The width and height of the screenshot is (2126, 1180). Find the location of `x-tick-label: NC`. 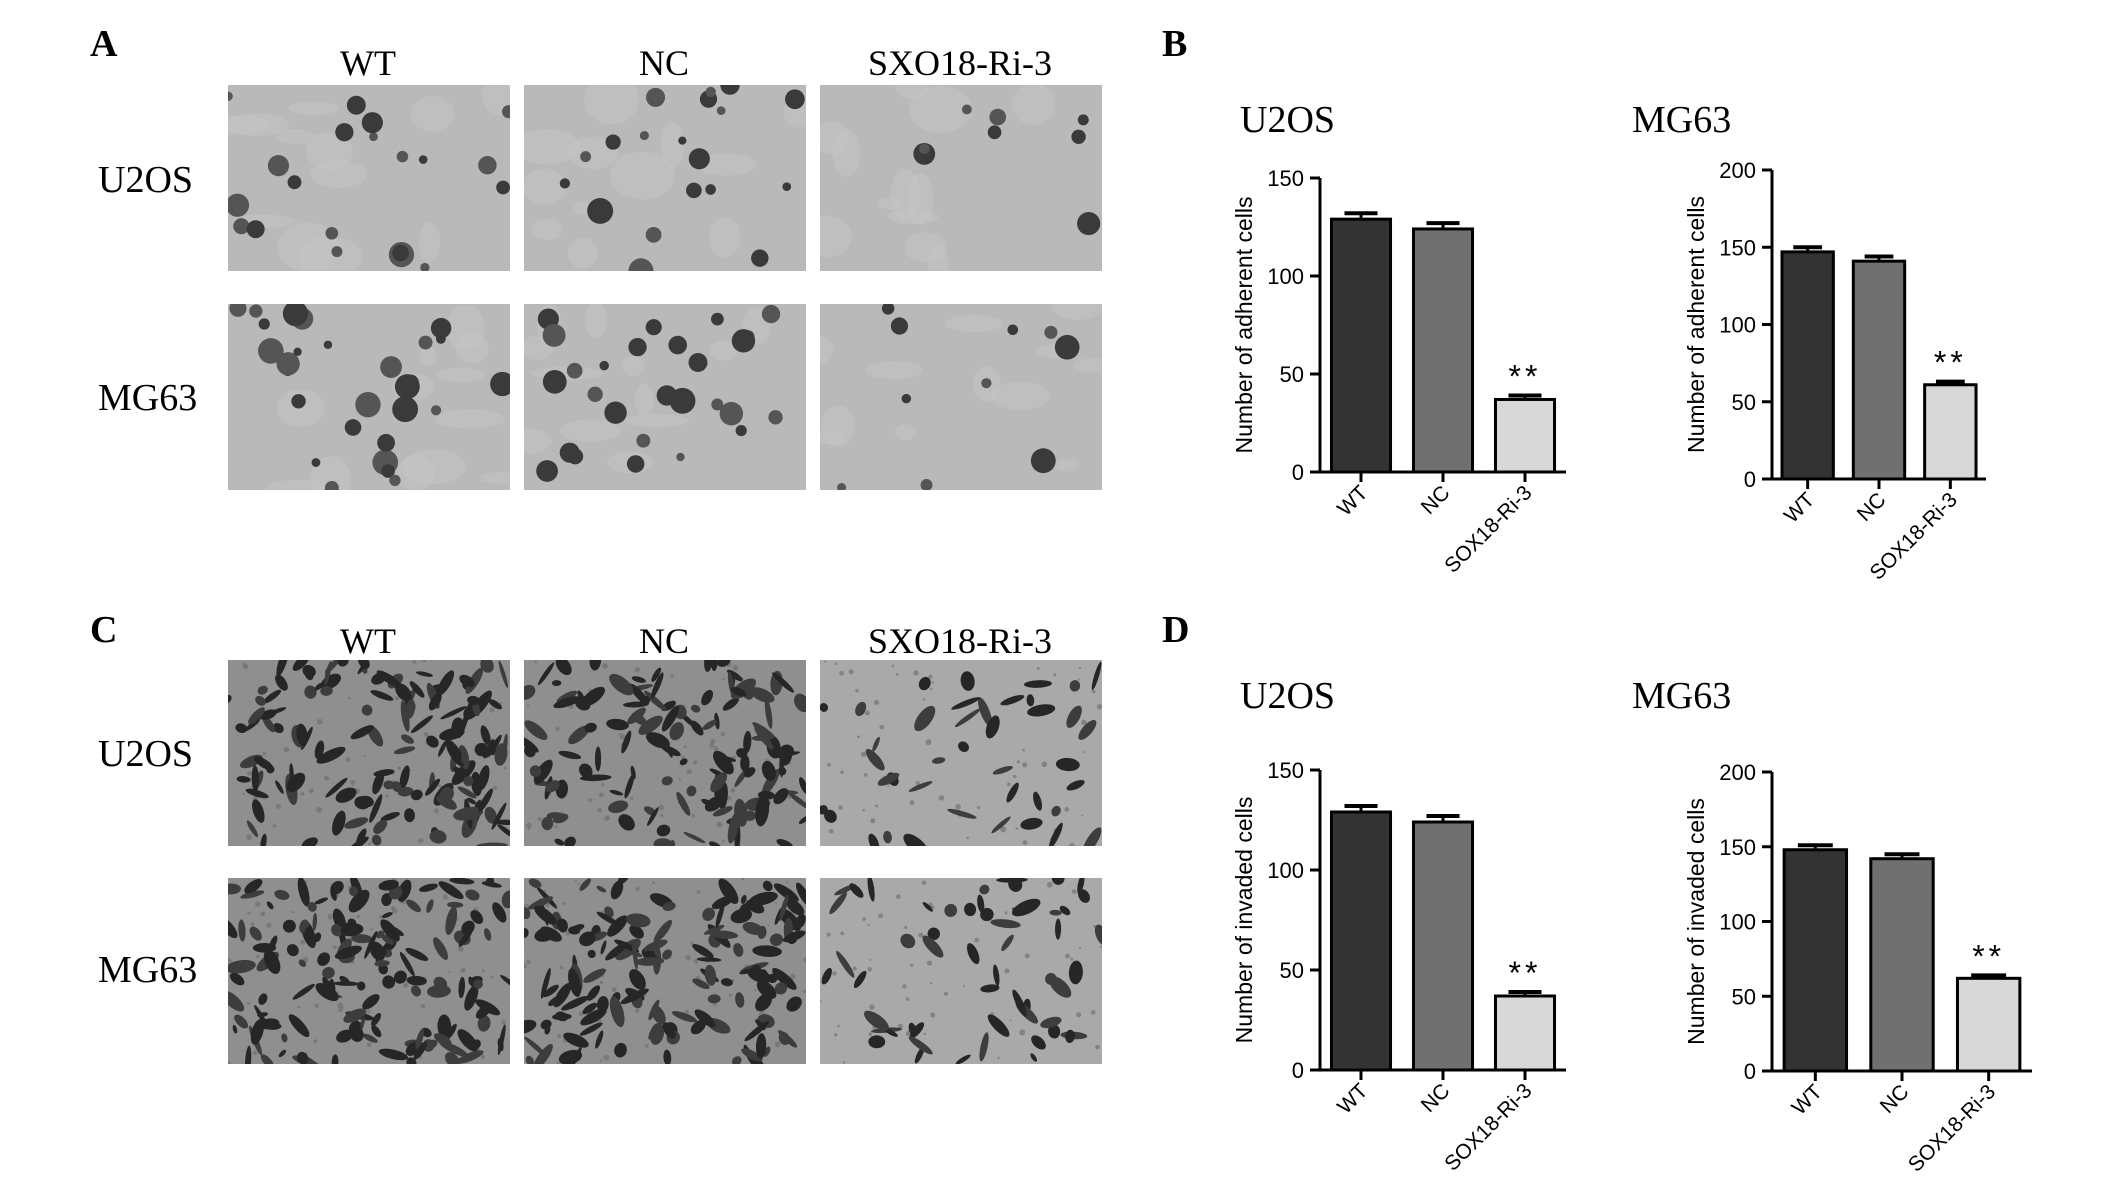

x-tick-label: NC is located at coordinates (1895, 1099).